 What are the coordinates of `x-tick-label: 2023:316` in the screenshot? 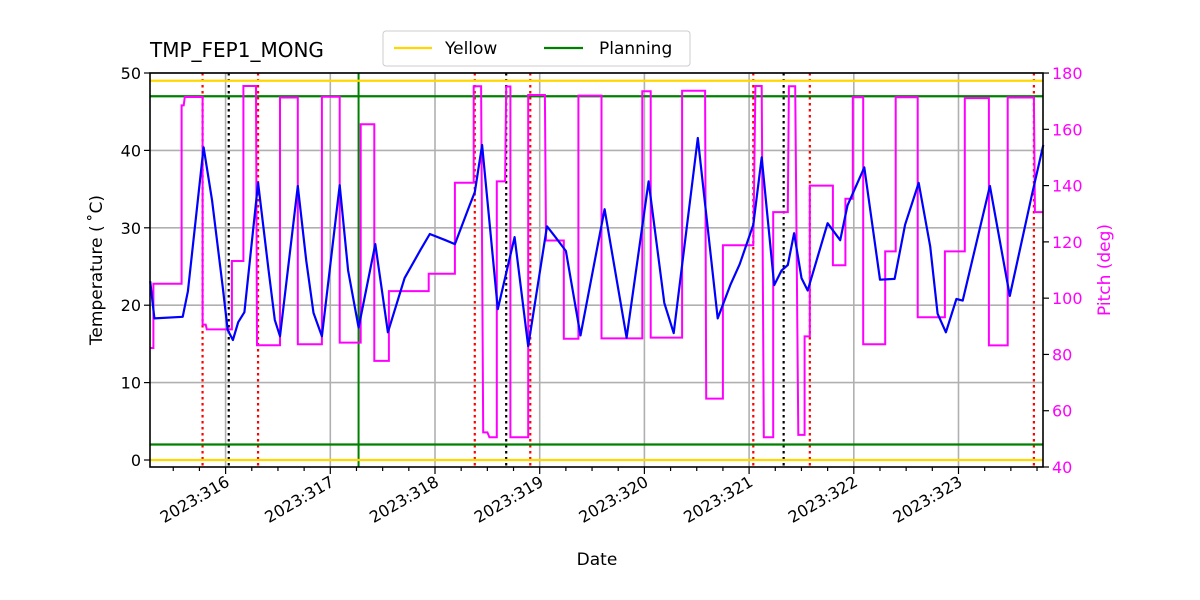 It's located at (195, 499).